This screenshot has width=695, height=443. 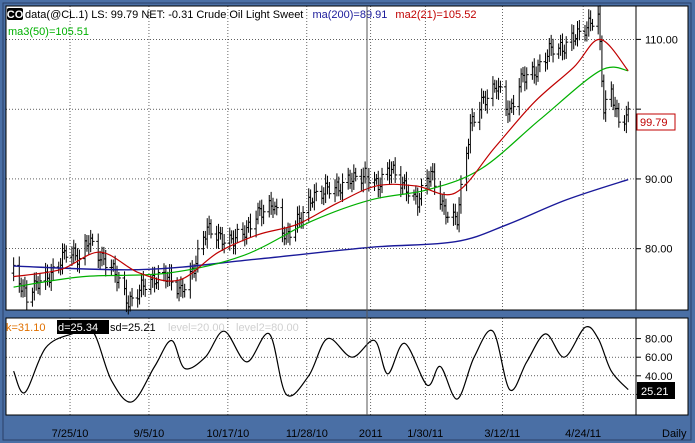 What do you see at coordinates (48, 32) in the screenshot?
I see `ma50-legend: ma3(50)=105.51` at bounding box center [48, 32].